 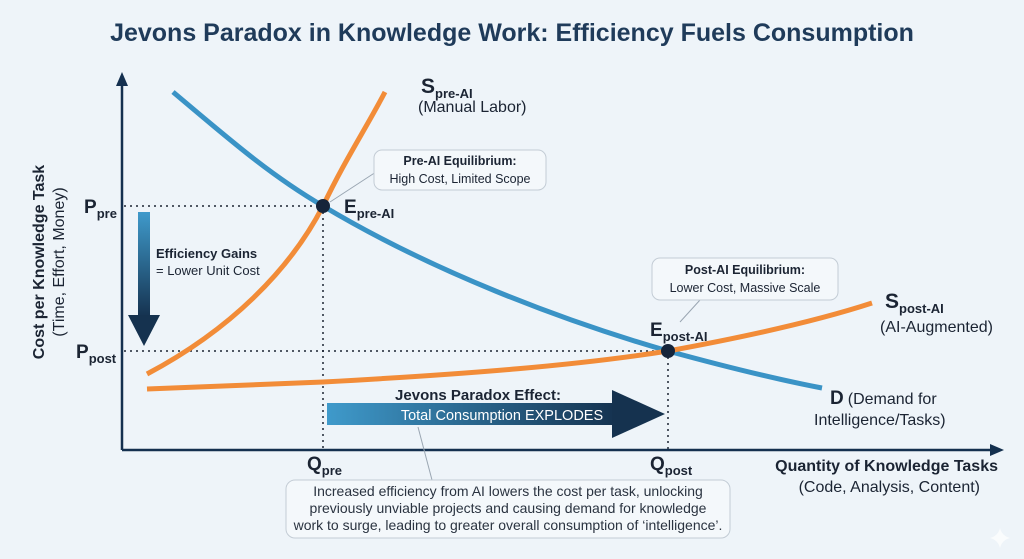 I want to click on efficiency-down-arrow-icon, so click(x=144, y=279).